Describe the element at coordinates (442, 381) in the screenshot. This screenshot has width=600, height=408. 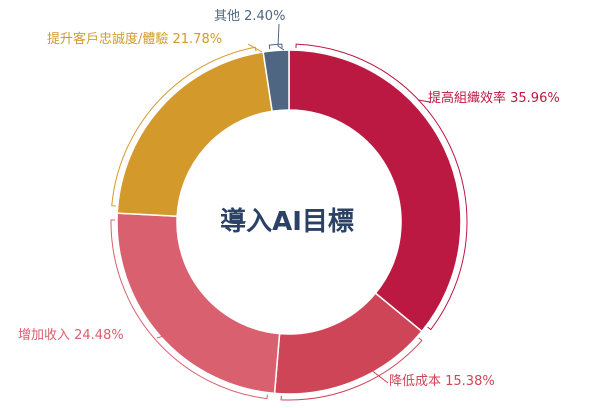
I see `slice-label: 降低成本 15.38%` at that location.